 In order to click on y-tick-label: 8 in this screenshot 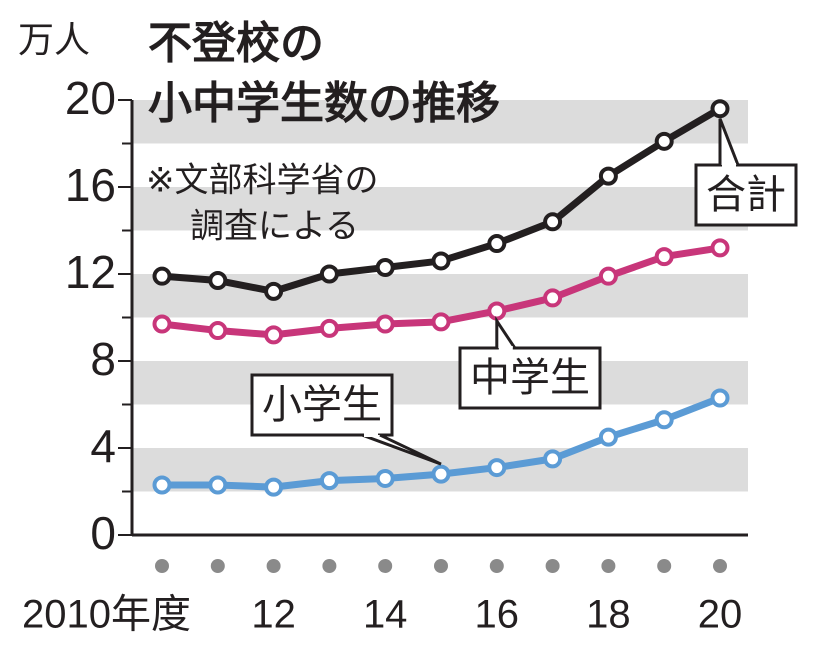, I will do `click(103, 359)`.